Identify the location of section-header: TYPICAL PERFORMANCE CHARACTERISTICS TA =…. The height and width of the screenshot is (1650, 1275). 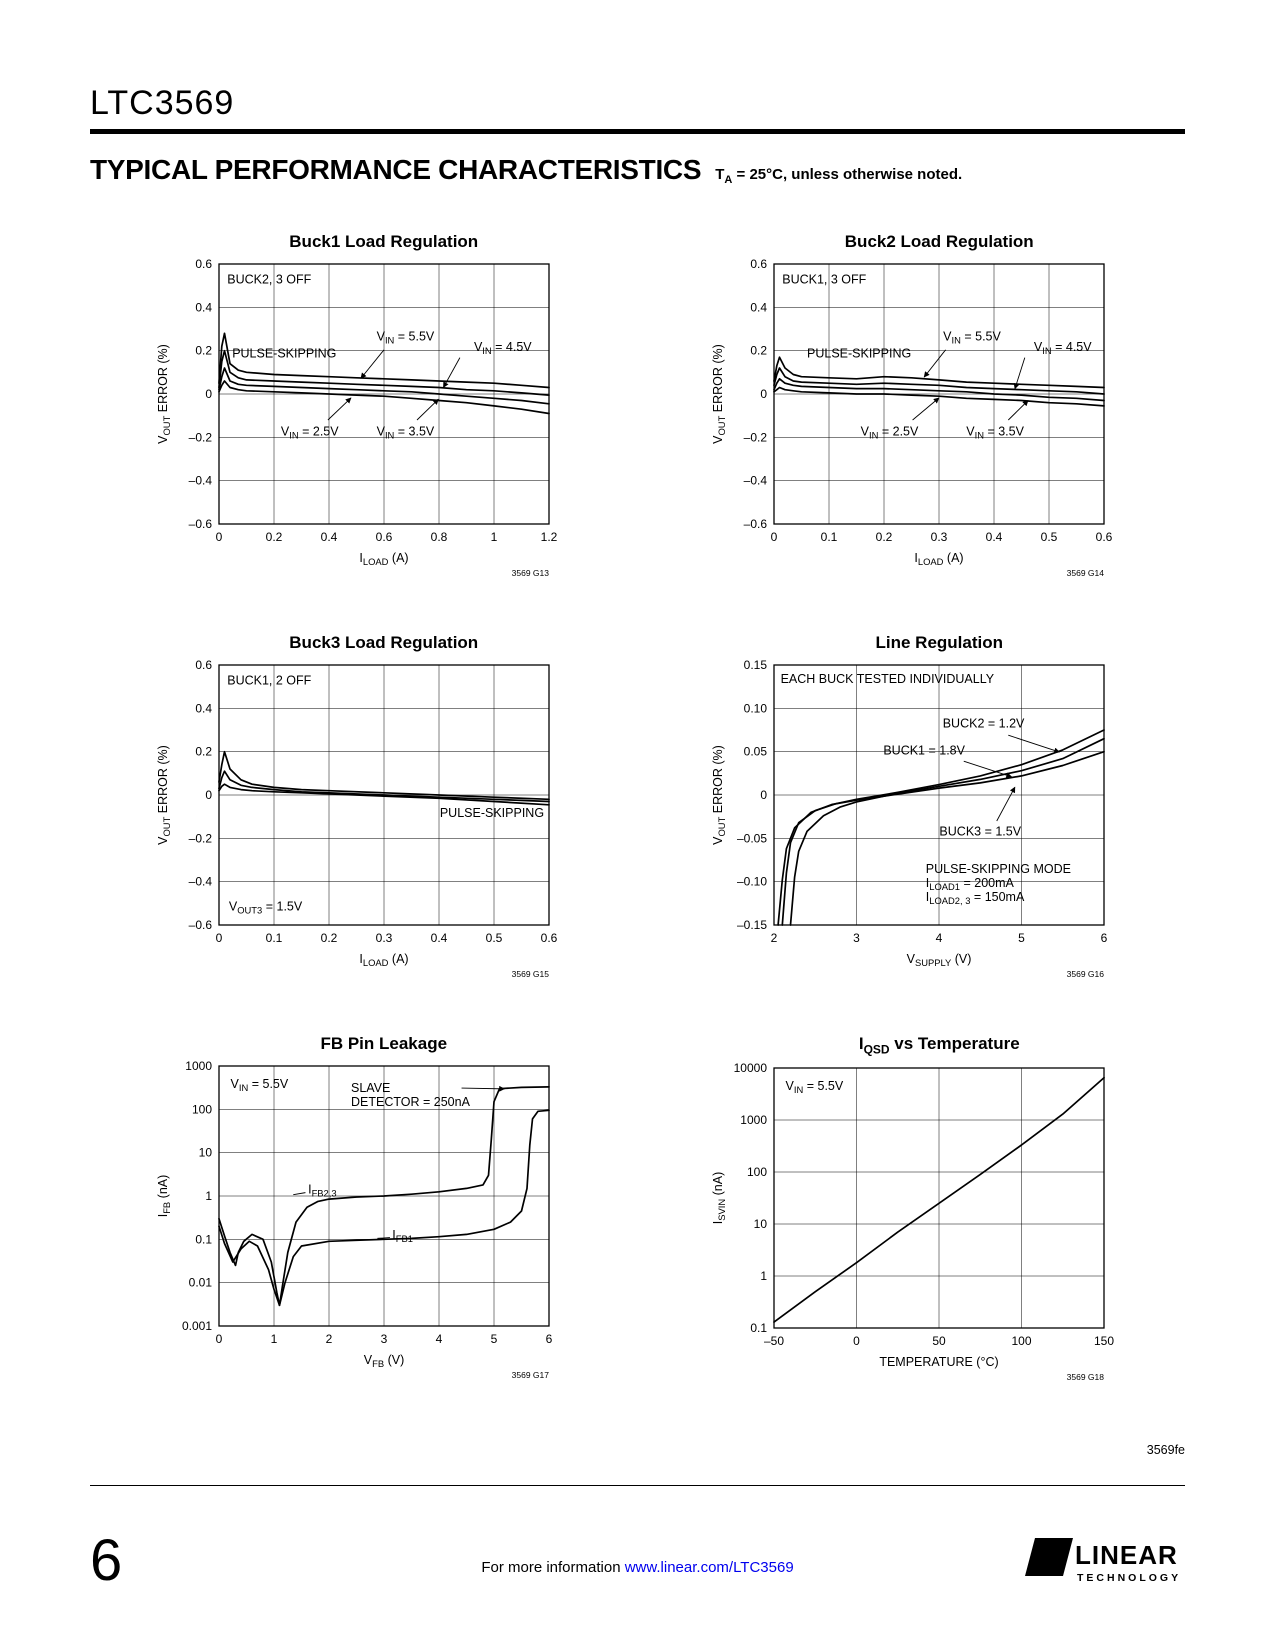
(637, 170).